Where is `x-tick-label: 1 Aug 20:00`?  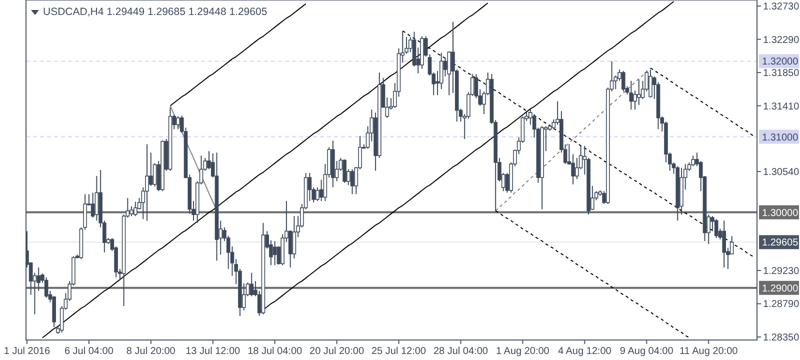 x-tick-label: 1 Aug 20:00 is located at coordinates (523, 351).